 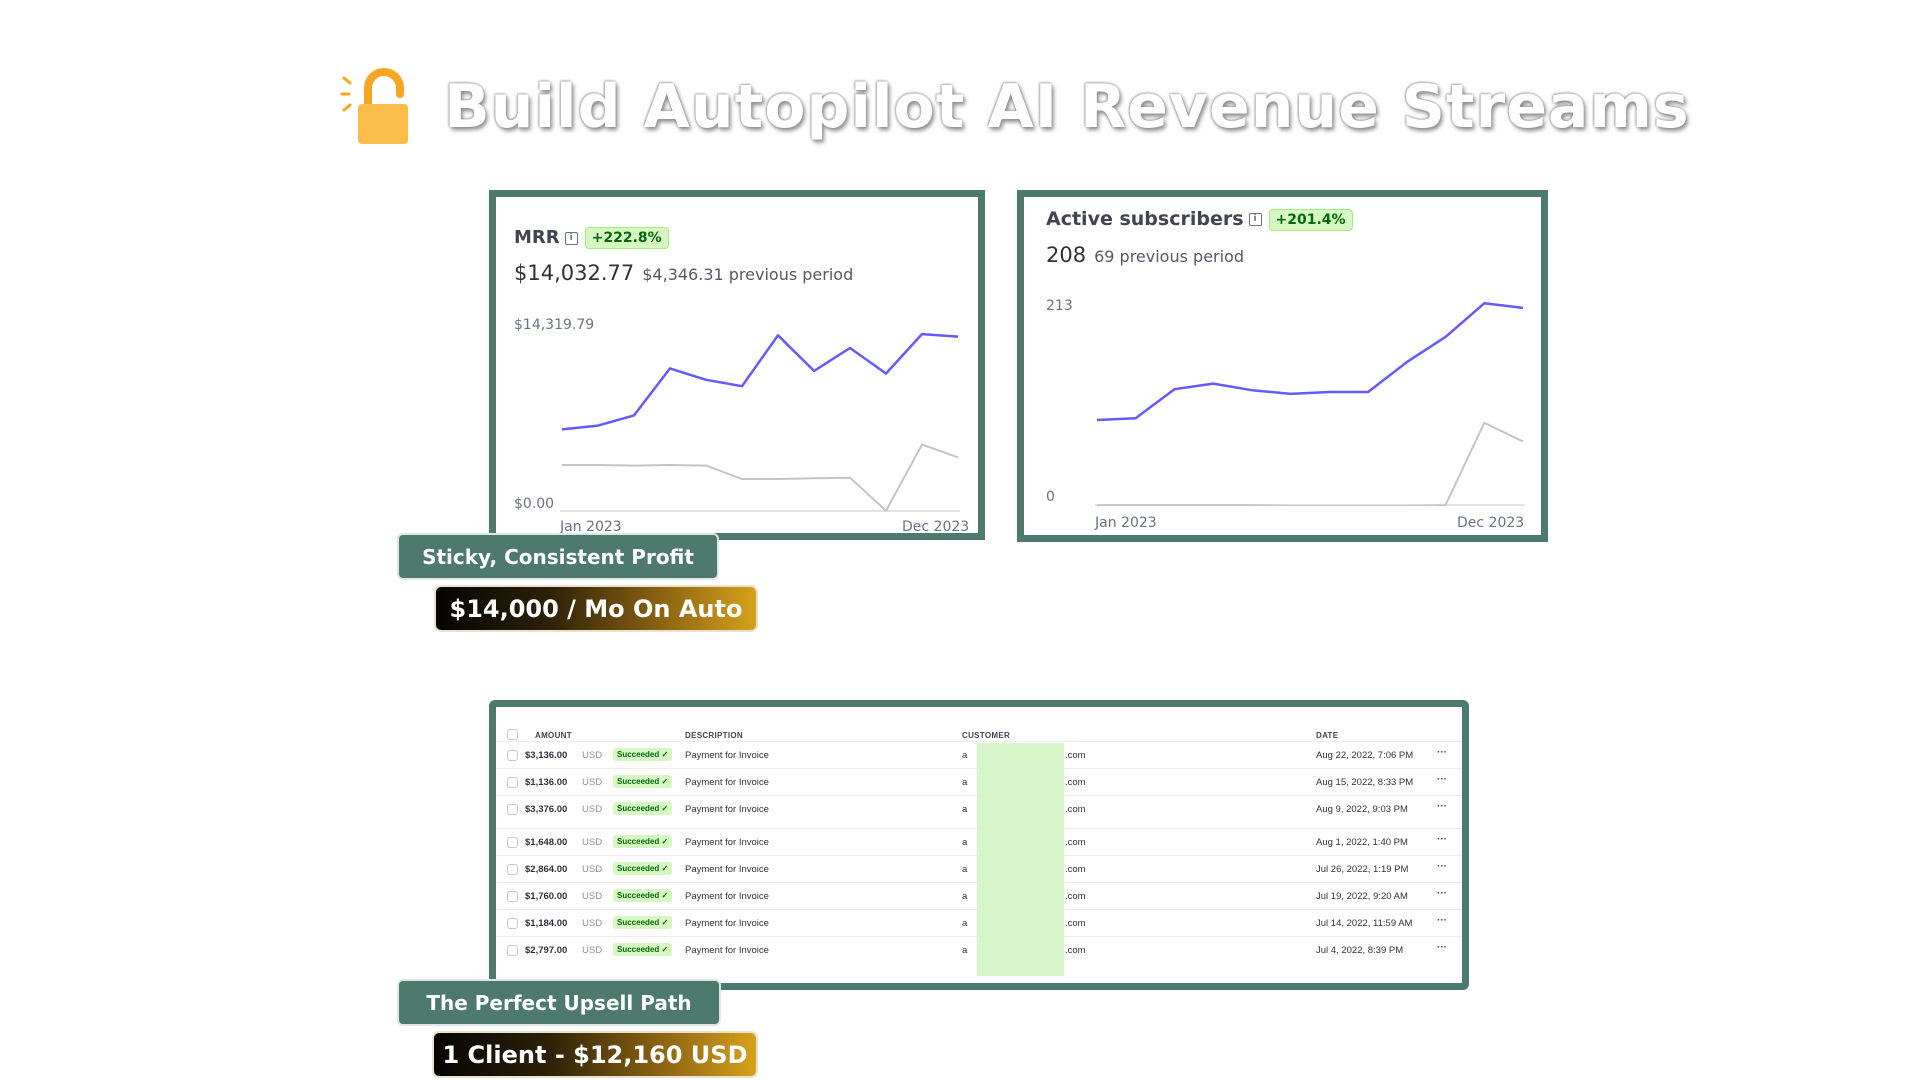 I want to click on mrr-value: $14,032.77, so click(x=574, y=273).